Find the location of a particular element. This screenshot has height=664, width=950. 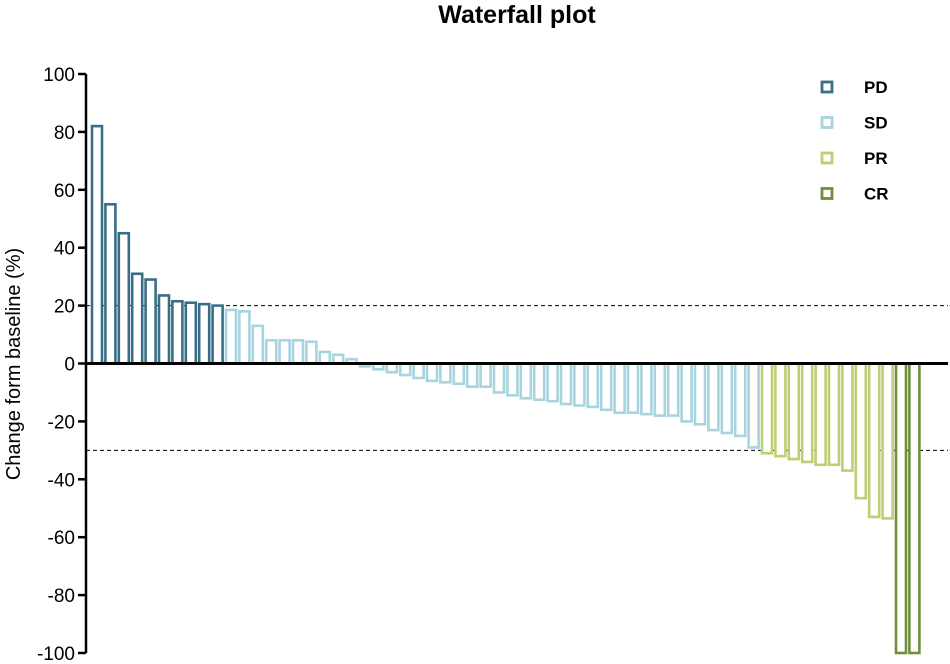

legend-label: SD is located at coordinates (876, 123).